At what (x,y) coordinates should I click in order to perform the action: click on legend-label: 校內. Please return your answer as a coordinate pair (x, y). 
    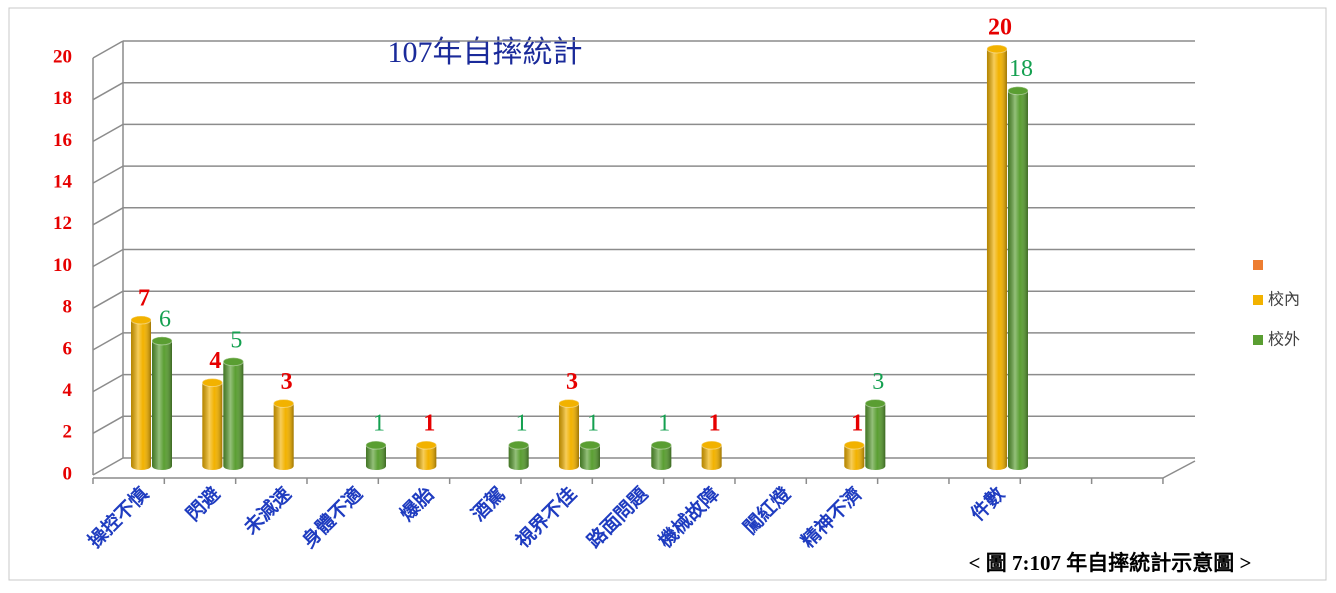
    Looking at the image, I should click on (1284, 299).